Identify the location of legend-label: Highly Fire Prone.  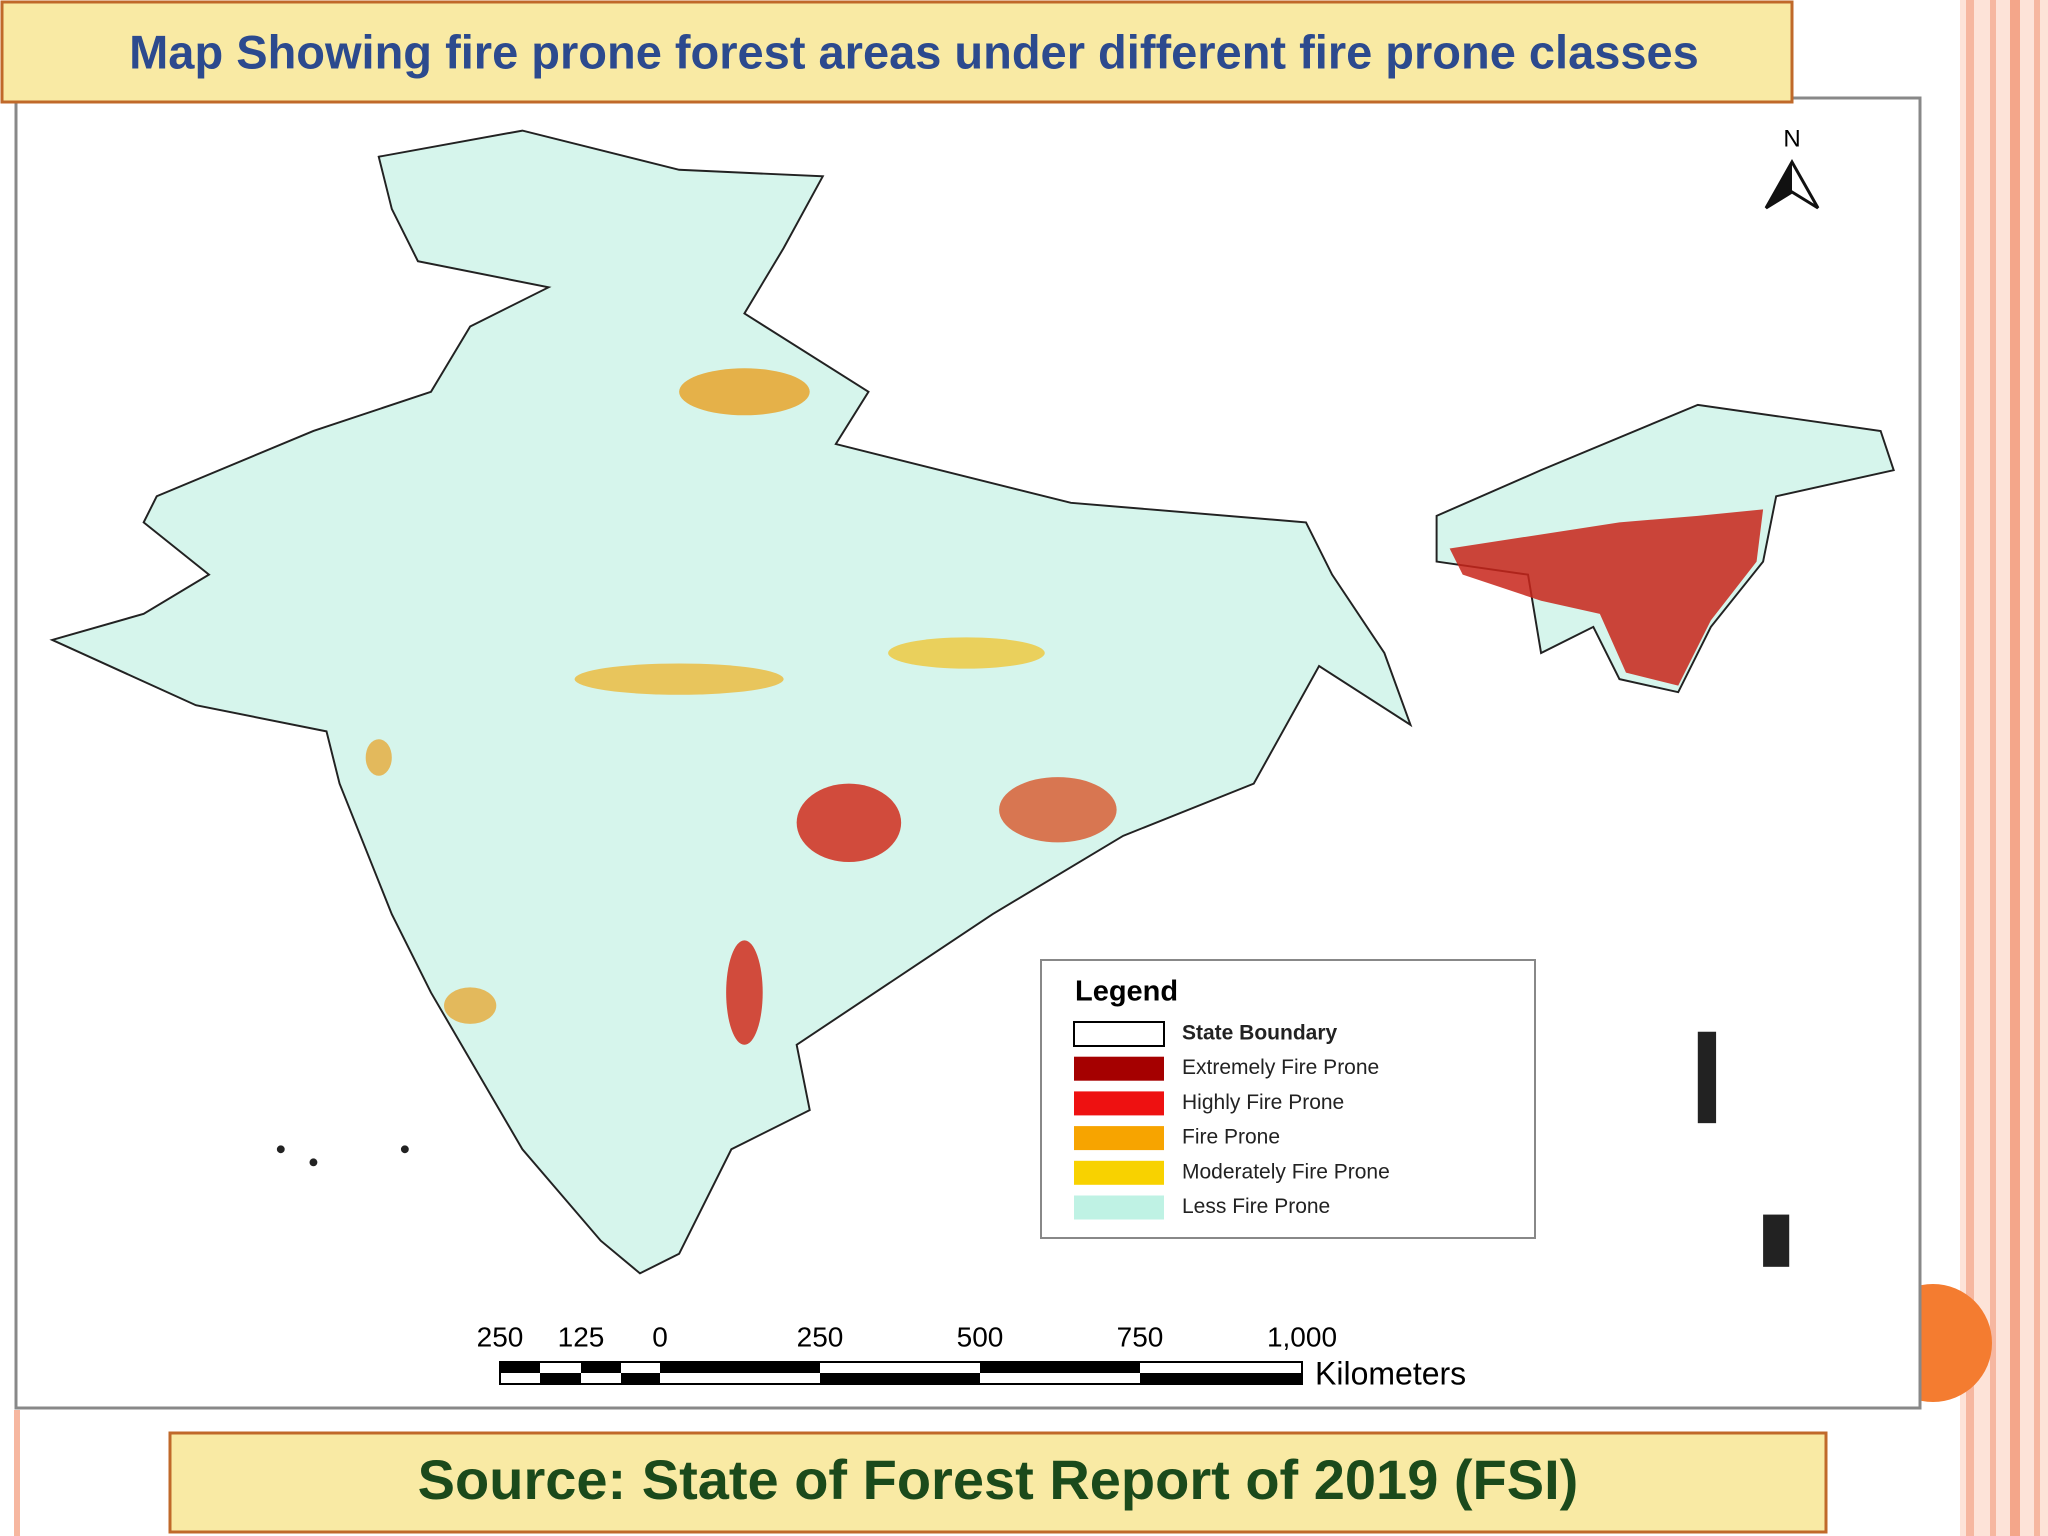
(1263, 1102).